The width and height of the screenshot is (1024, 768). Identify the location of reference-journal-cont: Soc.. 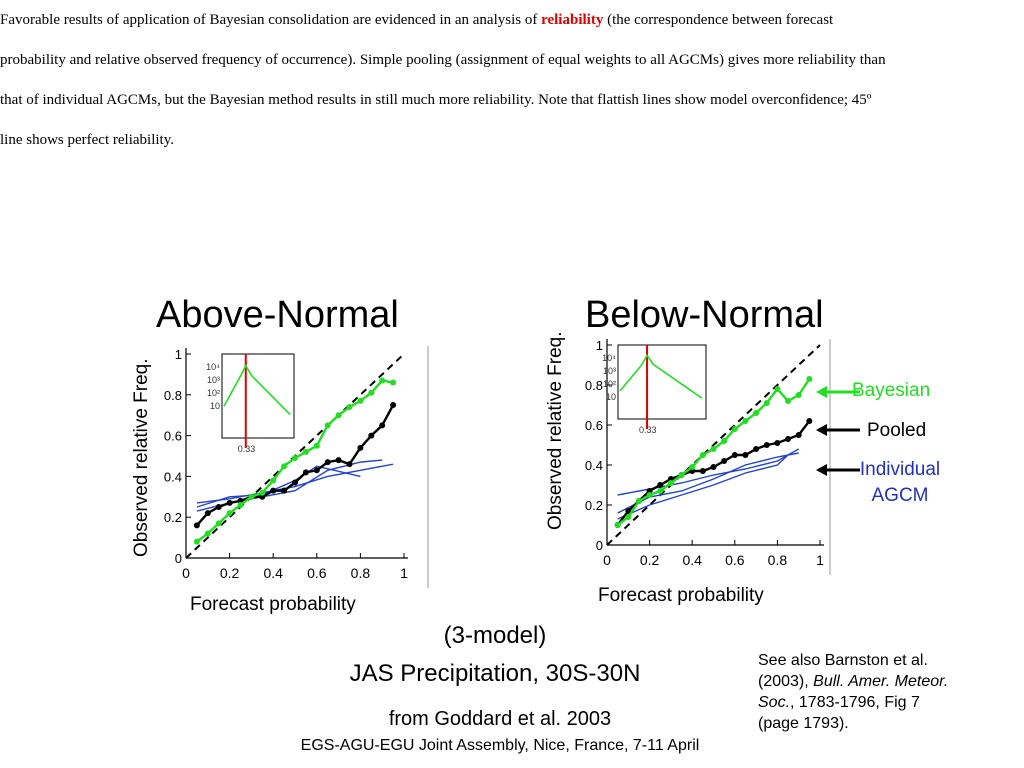
(774, 702).